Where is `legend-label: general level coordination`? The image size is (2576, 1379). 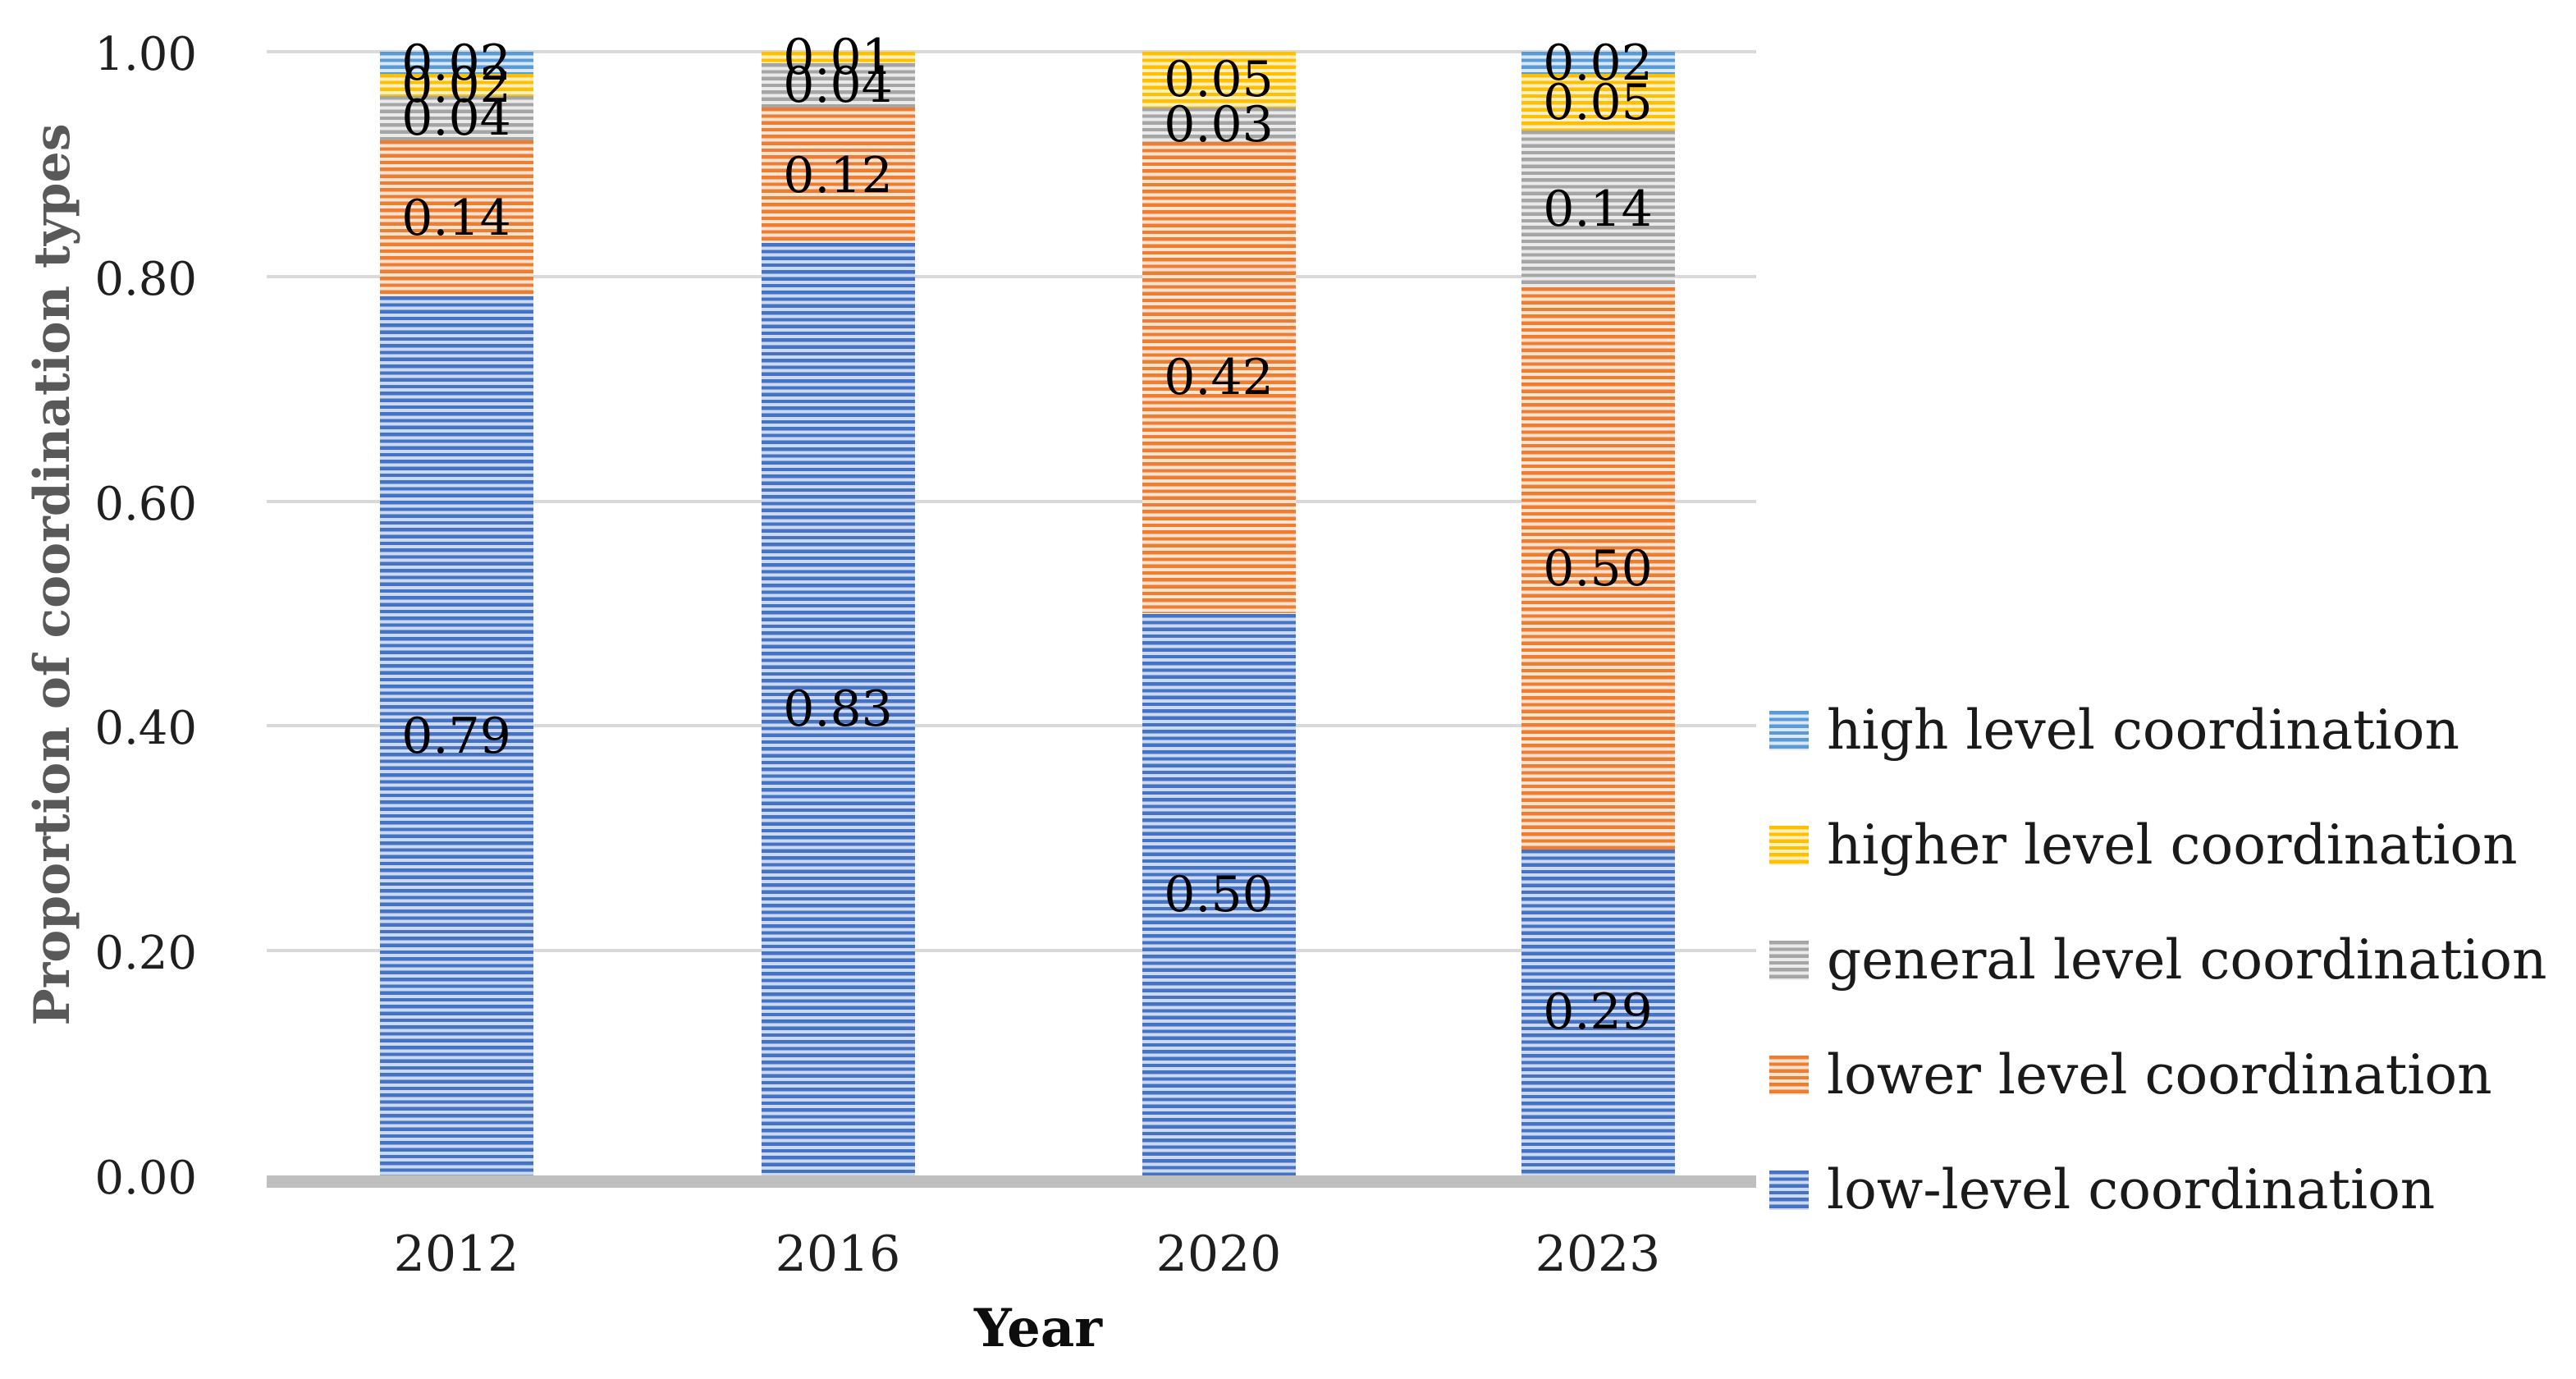
legend-label: general level coordination is located at coordinates (2187, 960).